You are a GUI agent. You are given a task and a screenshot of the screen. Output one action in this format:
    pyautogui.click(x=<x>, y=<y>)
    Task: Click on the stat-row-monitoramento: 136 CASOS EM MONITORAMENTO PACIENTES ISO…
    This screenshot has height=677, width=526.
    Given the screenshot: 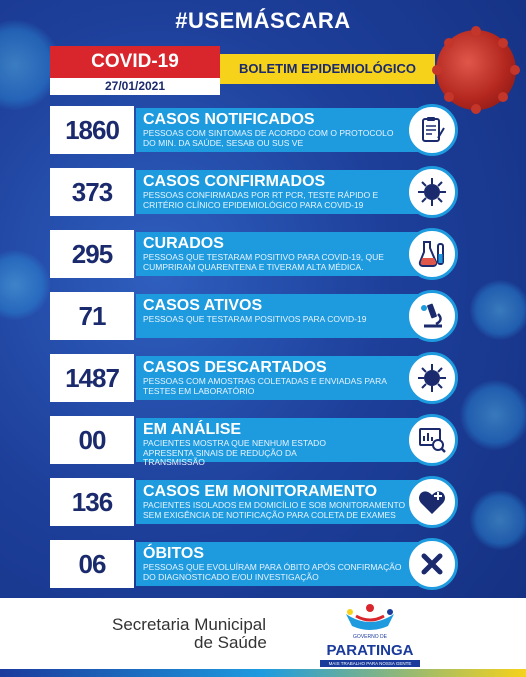 What is the action you would take?
    pyautogui.click(x=255, y=502)
    